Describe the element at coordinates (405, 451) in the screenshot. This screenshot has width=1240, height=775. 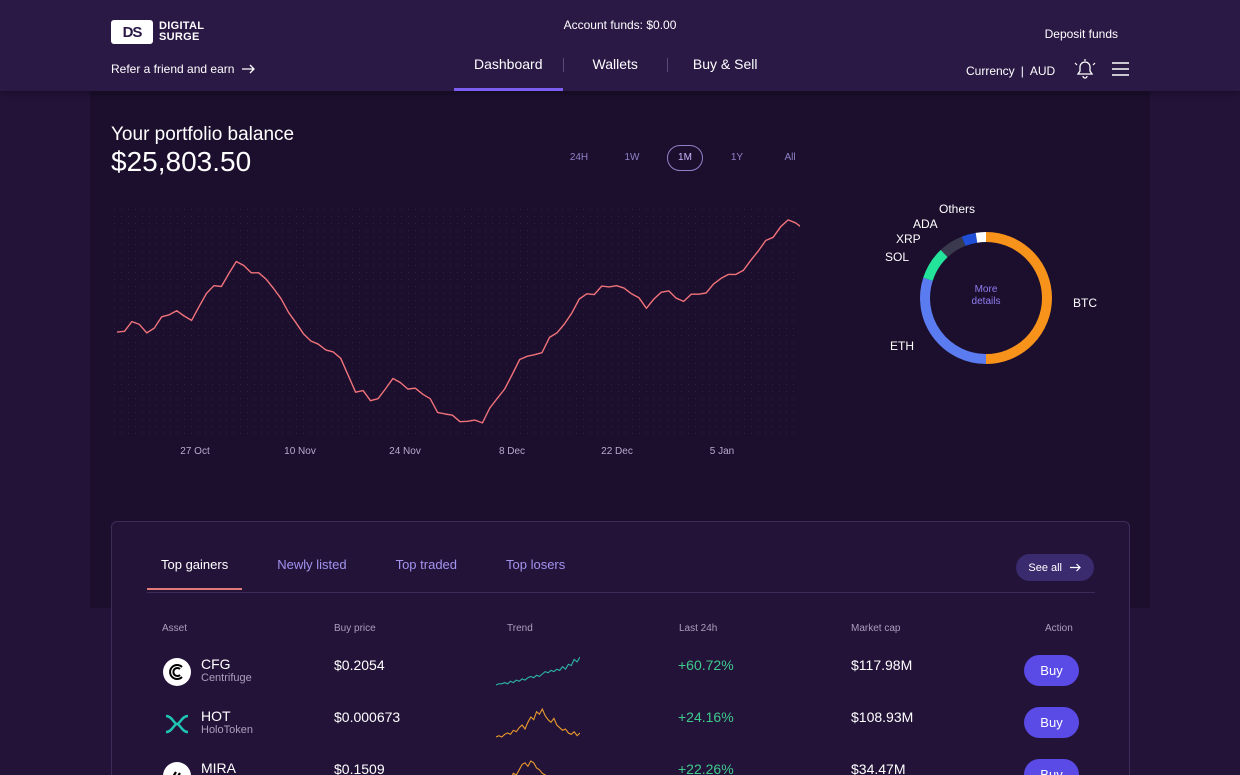
I see `x-tick-label: 24 Nov` at that location.